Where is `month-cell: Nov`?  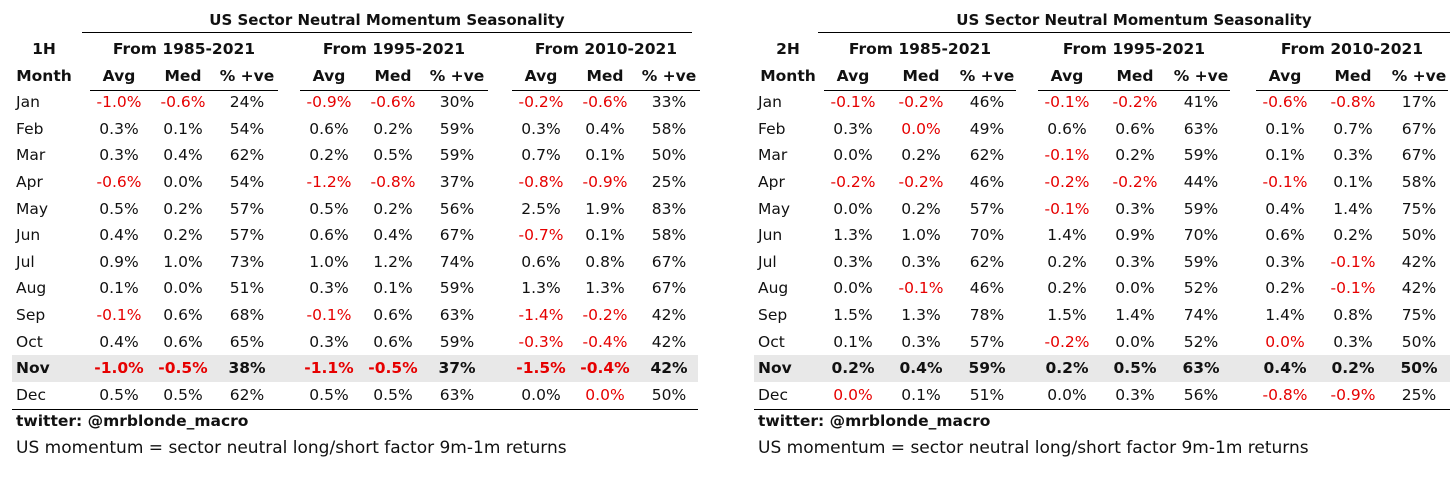
month-cell: Nov is located at coordinates (775, 368).